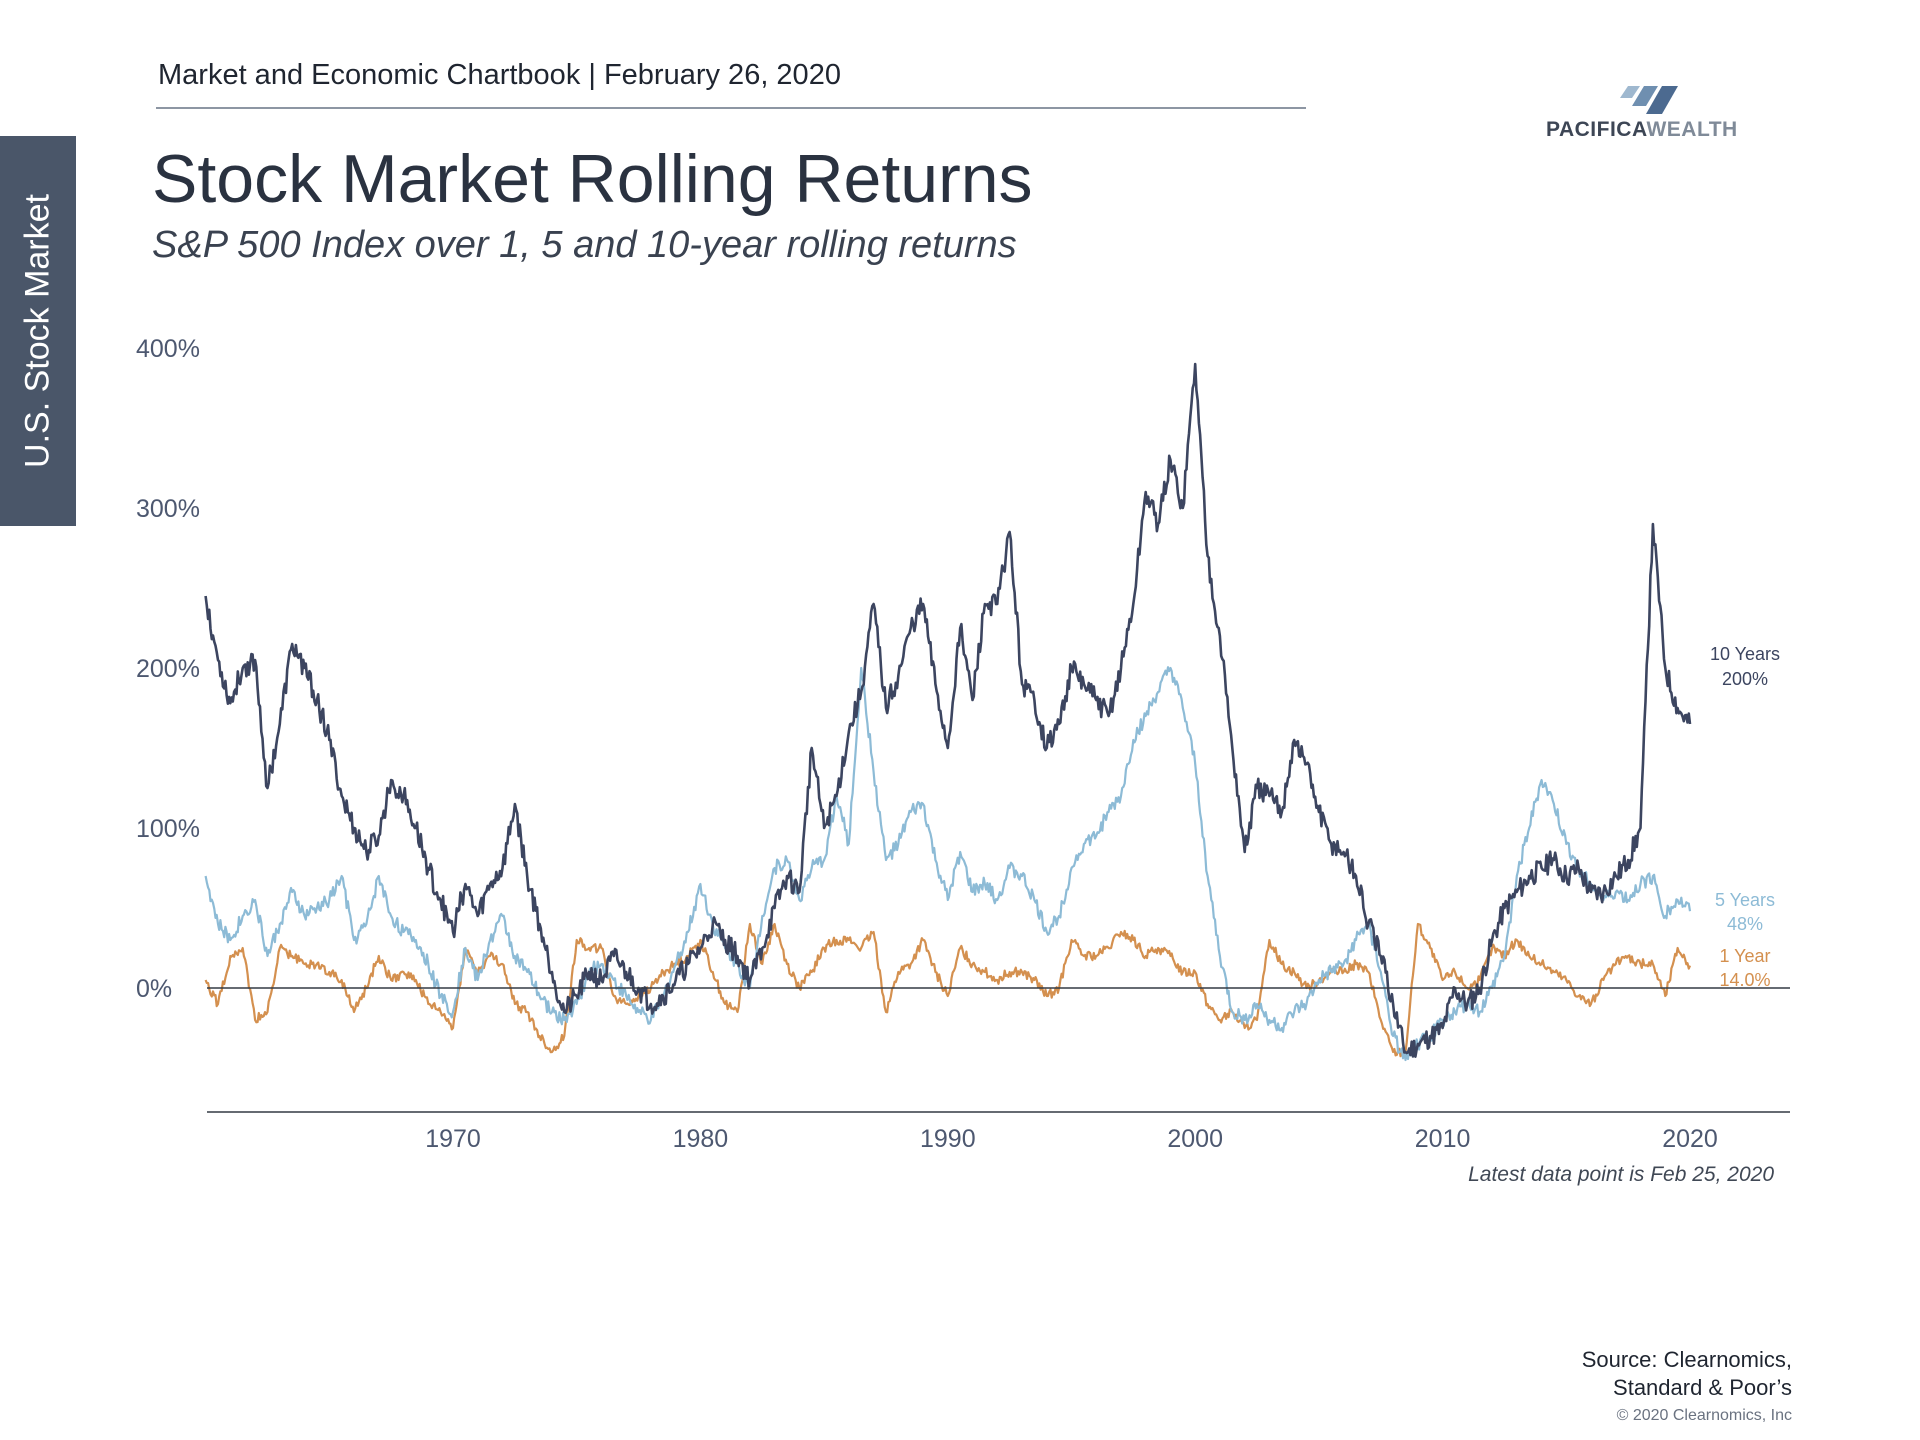 The height and width of the screenshot is (1440, 1920). What do you see at coordinates (1704, 1415) in the screenshot?
I see `copyright-note: © 2020 Clearnomics, Inc` at bounding box center [1704, 1415].